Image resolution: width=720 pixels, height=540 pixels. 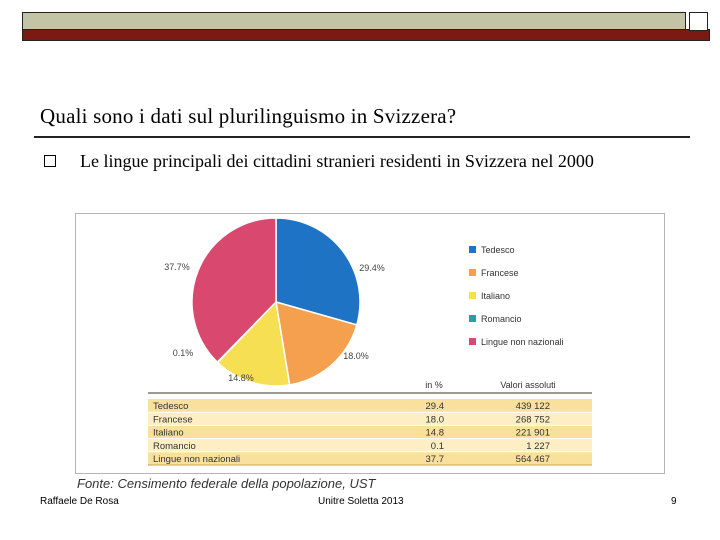 What do you see at coordinates (253, 343) in the screenshot?
I see `pie-slice-italiano` at bounding box center [253, 343].